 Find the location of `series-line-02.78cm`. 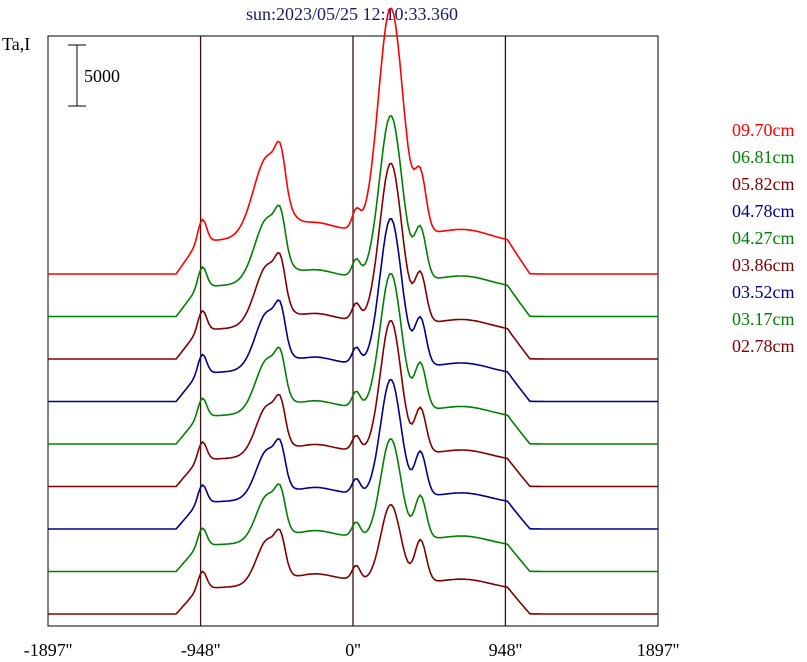

series-line-02.78cm is located at coordinates (353, 559).